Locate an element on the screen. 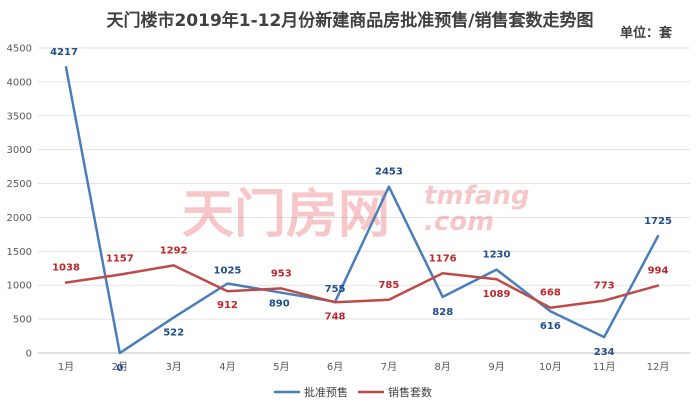 Image resolution: width=700 pixels, height=410 pixels. data-label-series-1: 1725 is located at coordinates (658, 221).